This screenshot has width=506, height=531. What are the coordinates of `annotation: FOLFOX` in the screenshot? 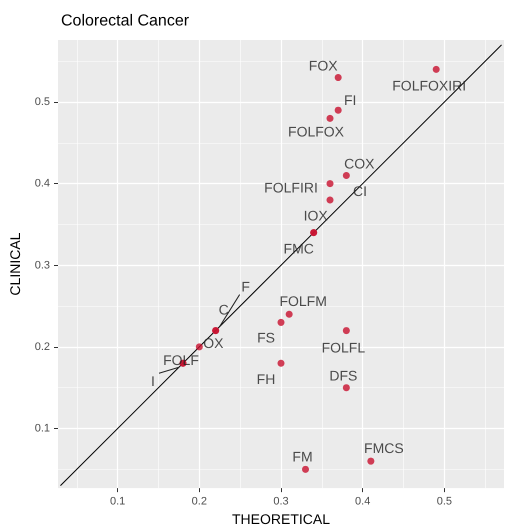 It's located at (316, 131).